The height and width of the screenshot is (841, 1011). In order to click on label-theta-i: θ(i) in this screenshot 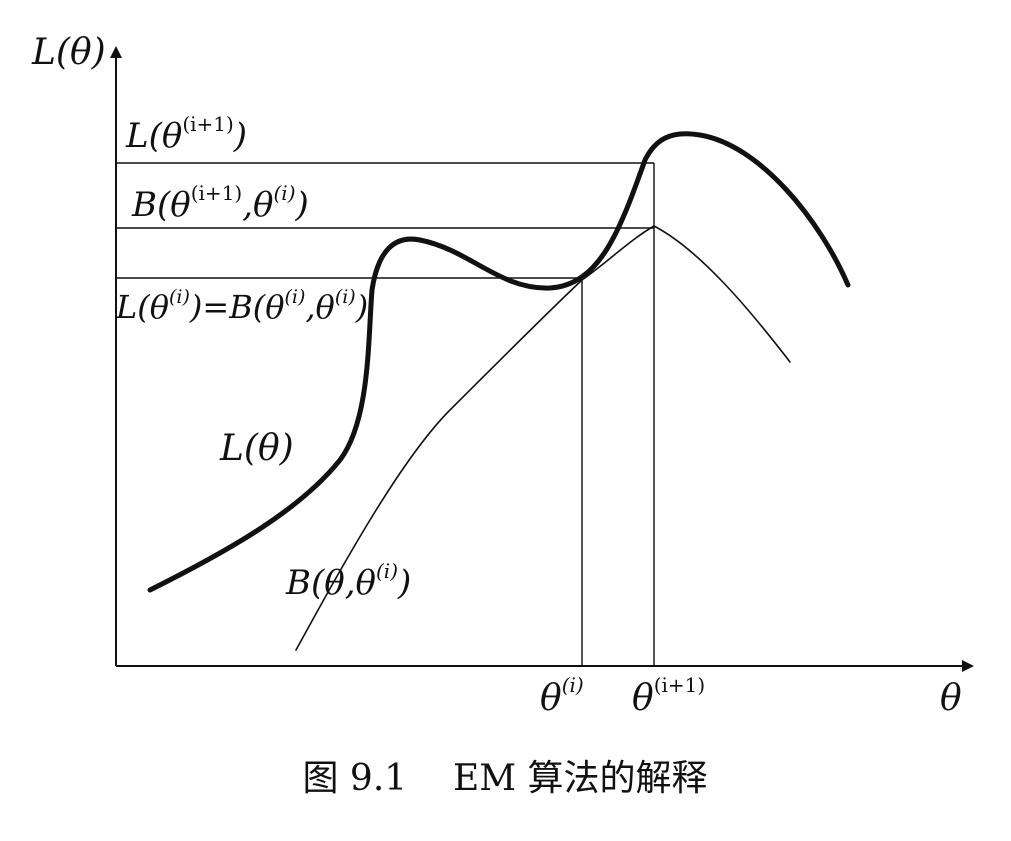, I will do `click(562, 696)`.